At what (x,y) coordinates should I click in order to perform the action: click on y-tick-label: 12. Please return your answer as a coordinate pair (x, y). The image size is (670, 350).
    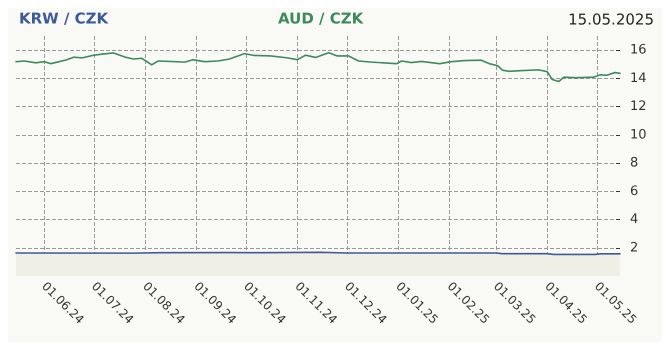
    Looking at the image, I should click on (638, 106).